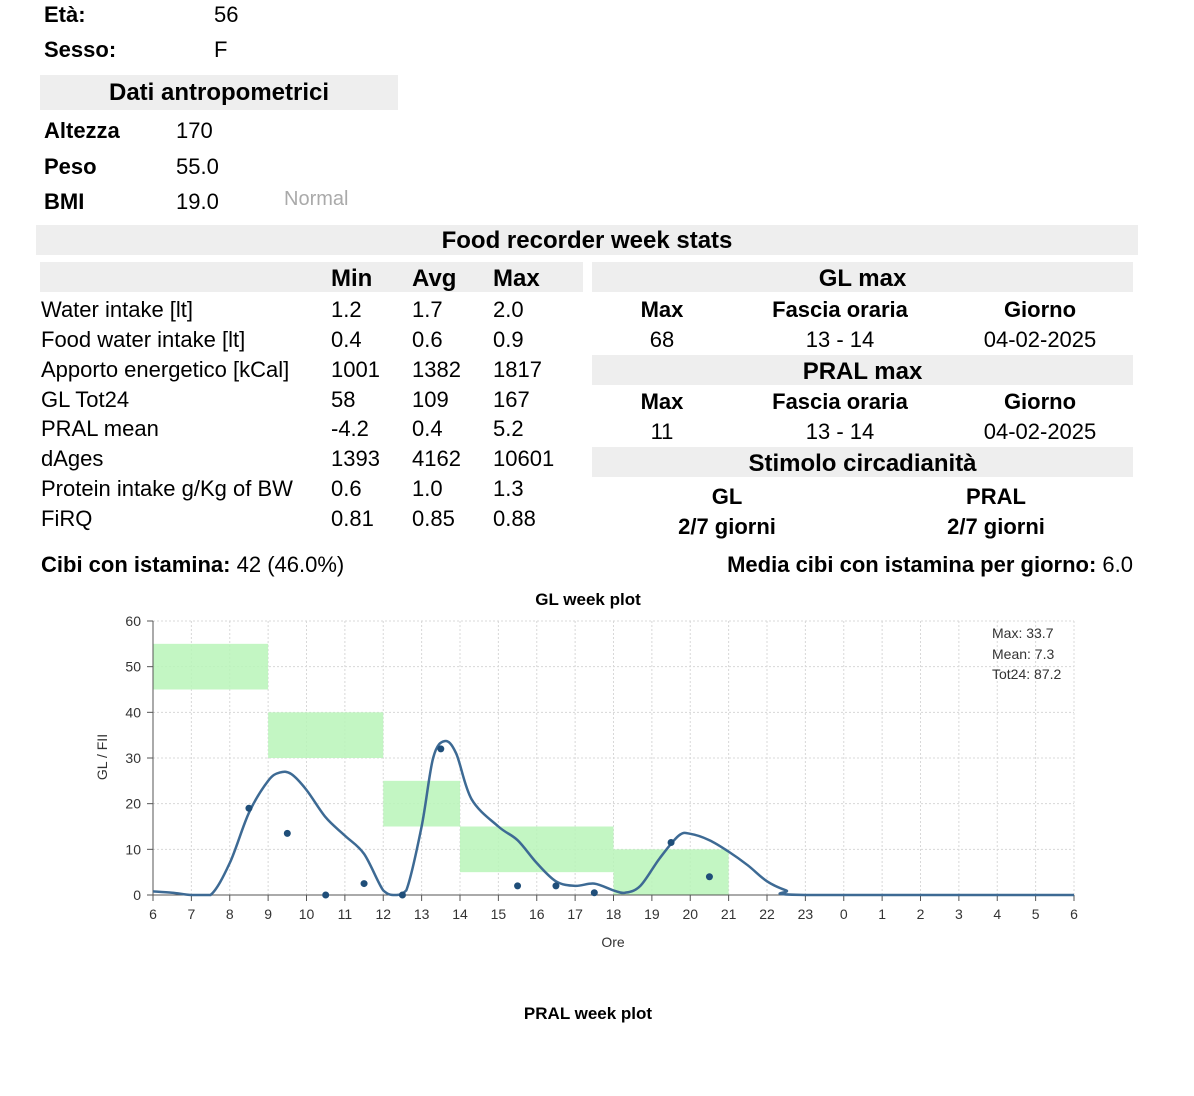 The width and height of the screenshot is (1194, 1096). I want to click on gl-y-tick-label: 10, so click(133, 849).